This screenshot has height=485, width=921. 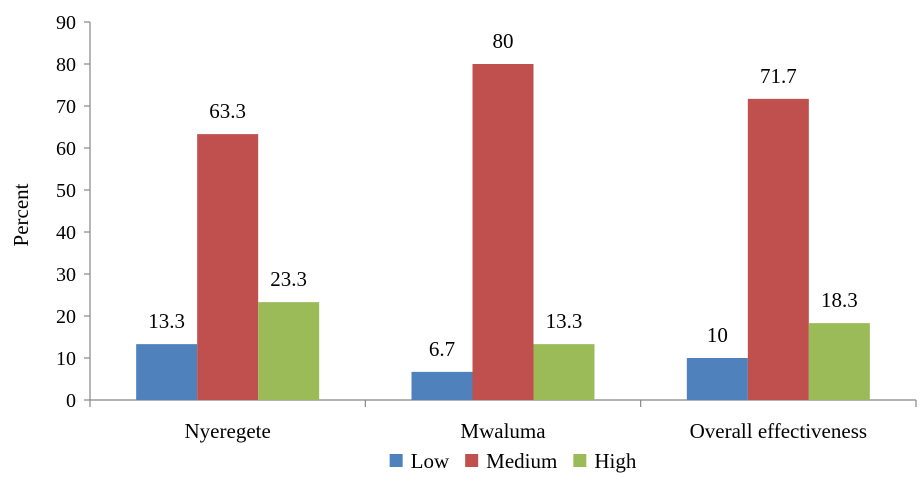 What do you see at coordinates (66, 275) in the screenshot?
I see `y-tick-label: 30` at bounding box center [66, 275].